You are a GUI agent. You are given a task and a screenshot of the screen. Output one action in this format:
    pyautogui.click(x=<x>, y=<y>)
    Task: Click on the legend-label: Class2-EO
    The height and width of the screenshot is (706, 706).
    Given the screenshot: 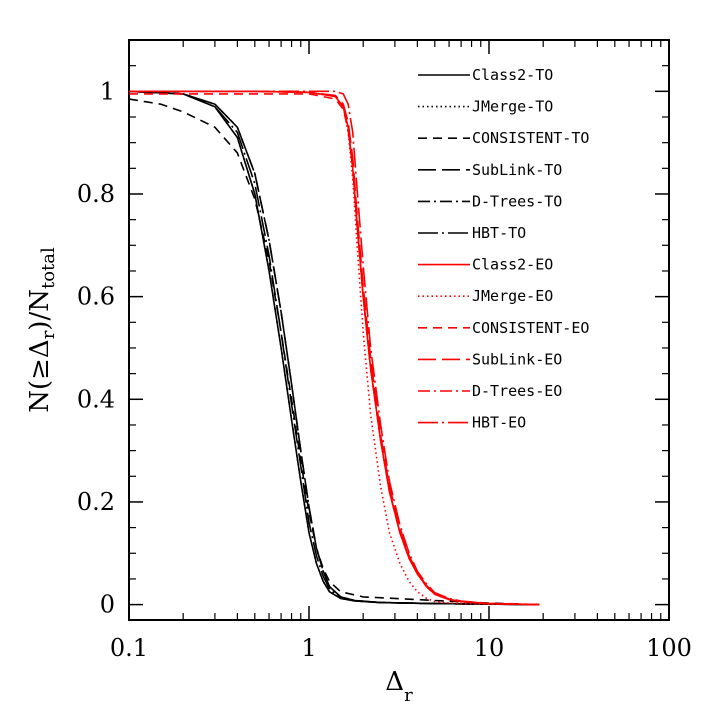 What is the action you would take?
    pyautogui.click(x=512, y=265)
    